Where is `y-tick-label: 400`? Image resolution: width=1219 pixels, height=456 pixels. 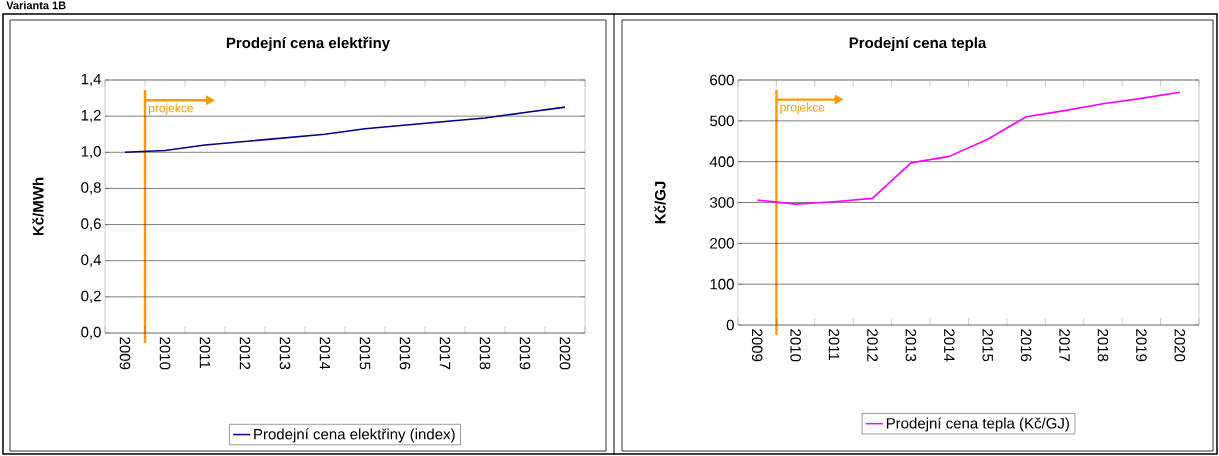 y-tick-label: 400 is located at coordinates (721, 161).